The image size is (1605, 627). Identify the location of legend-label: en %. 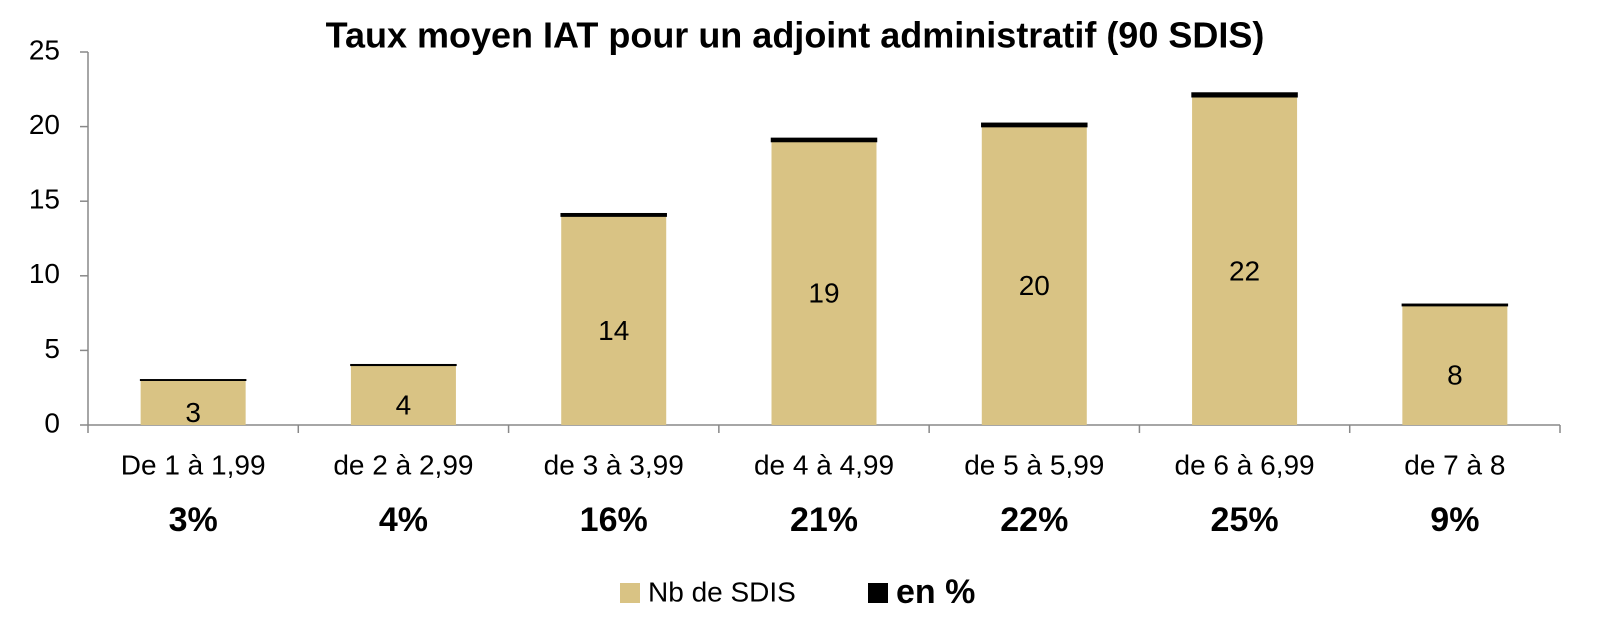
(935, 592).